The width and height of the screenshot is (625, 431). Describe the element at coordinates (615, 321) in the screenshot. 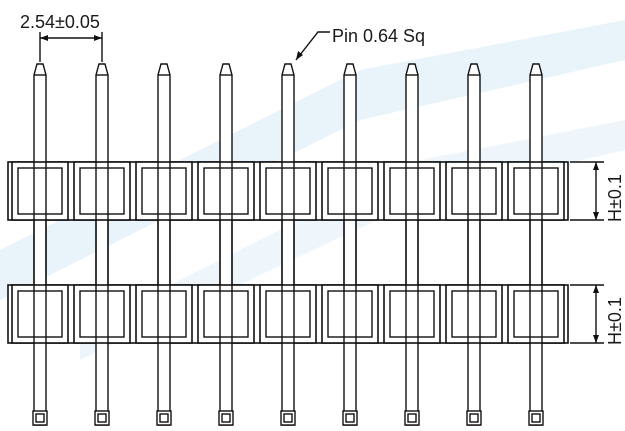

I see `height-label-bottom: H±0.1` at that location.